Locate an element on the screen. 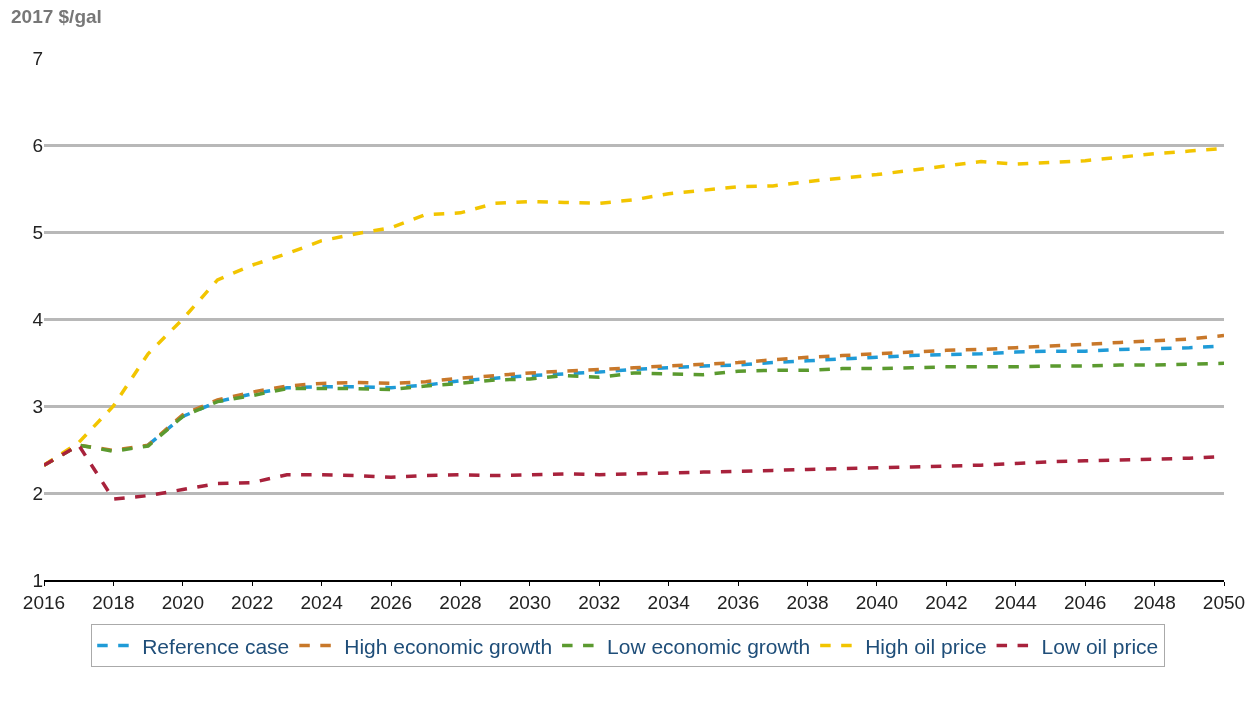 The width and height of the screenshot is (1257, 704). x-tick-label: 2042 is located at coordinates (946, 602).